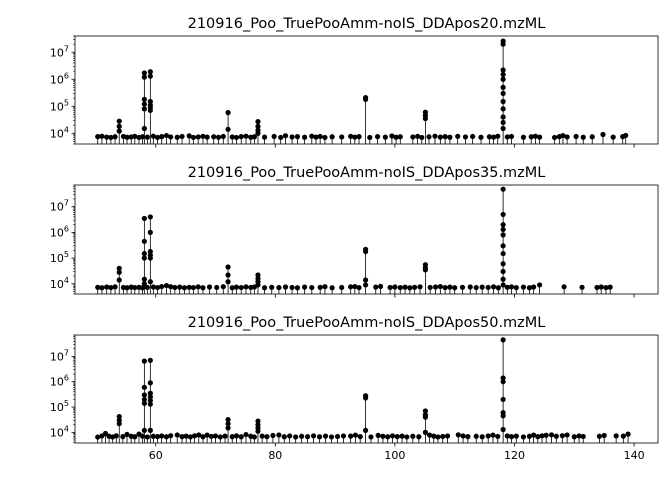 The image size is (672, 480). I want to click on x-tick-label: 120, so click(514, 455).